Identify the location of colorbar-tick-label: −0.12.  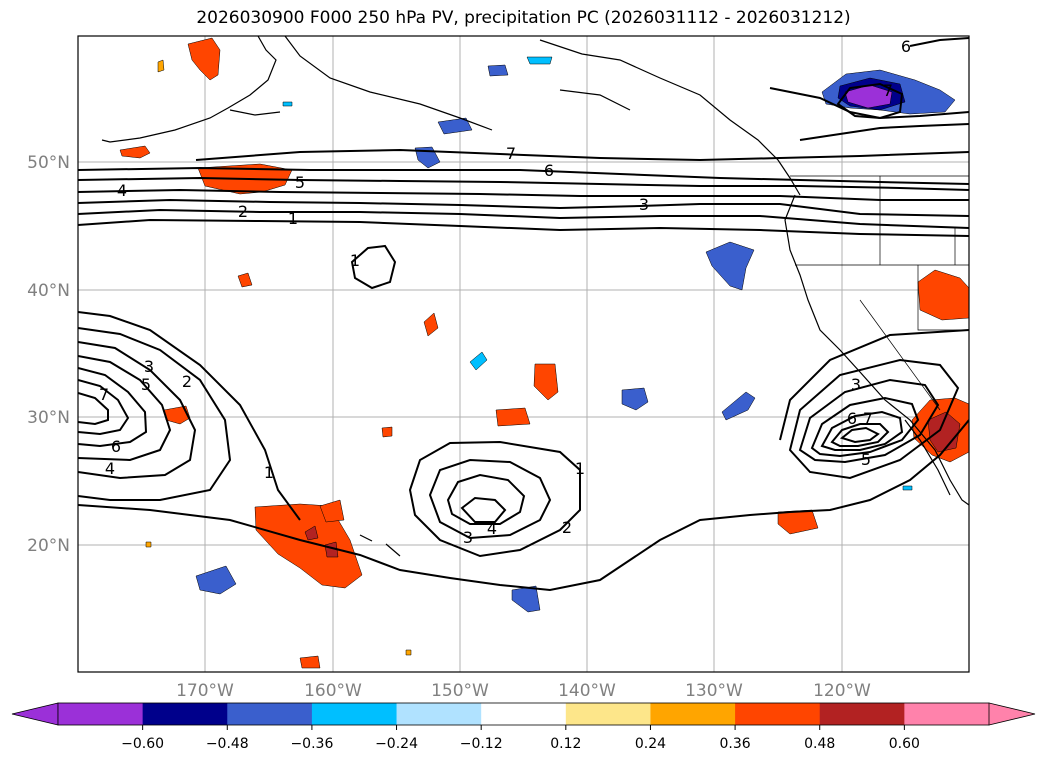
(481, 744).